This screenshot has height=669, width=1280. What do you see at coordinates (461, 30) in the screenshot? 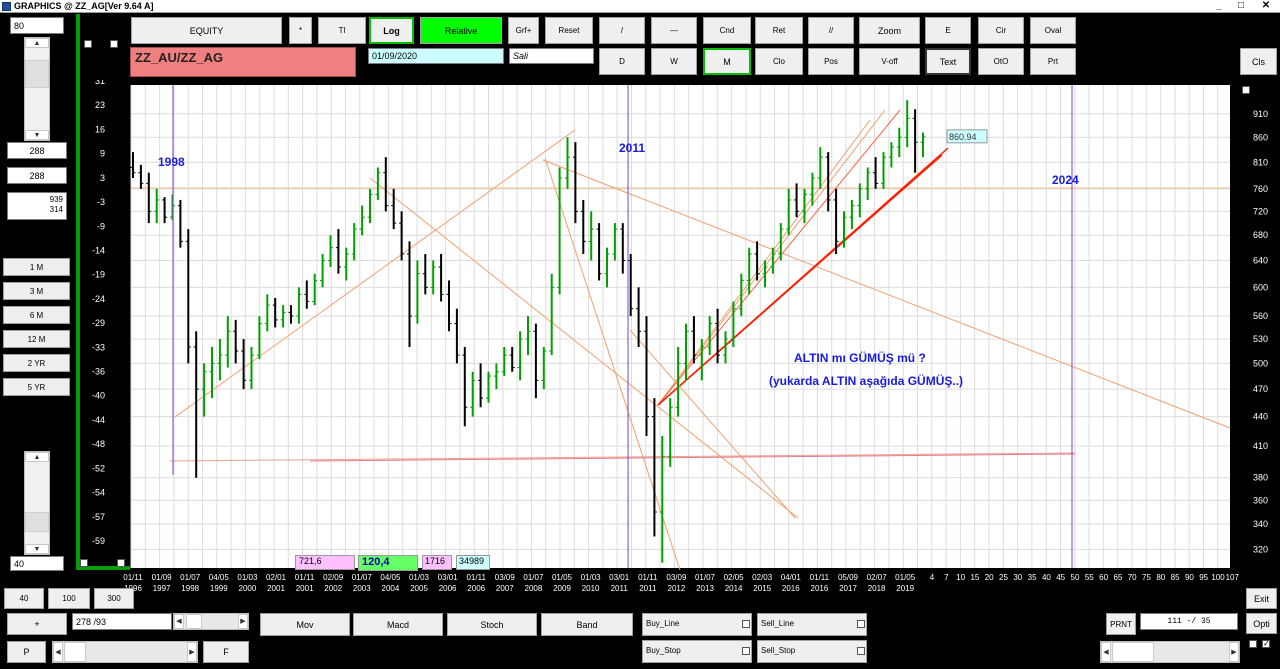
I see `relative-button: Relative` at bounding box center [461, 30].